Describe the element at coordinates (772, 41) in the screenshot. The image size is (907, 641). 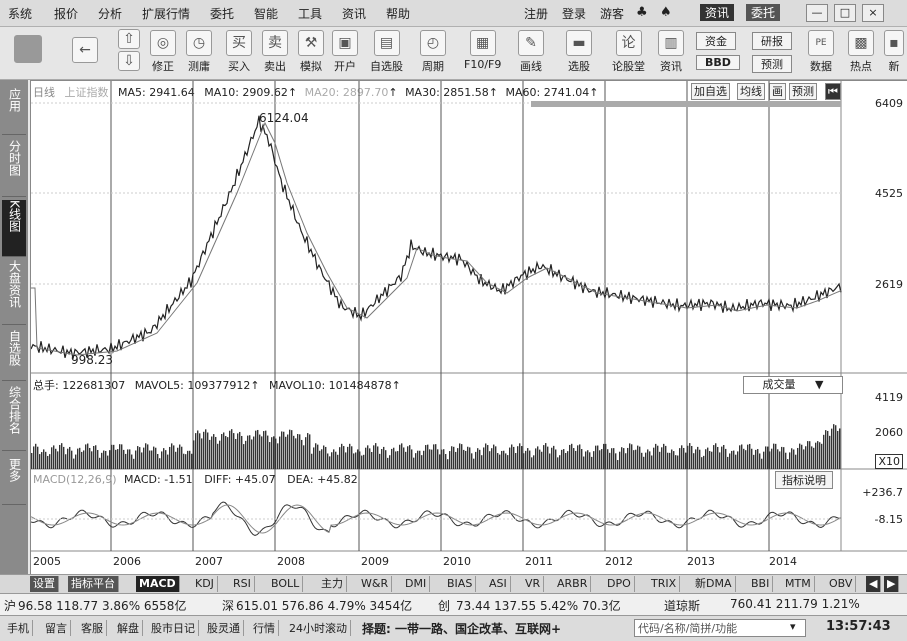
I see `research-button: 研报` at that location.